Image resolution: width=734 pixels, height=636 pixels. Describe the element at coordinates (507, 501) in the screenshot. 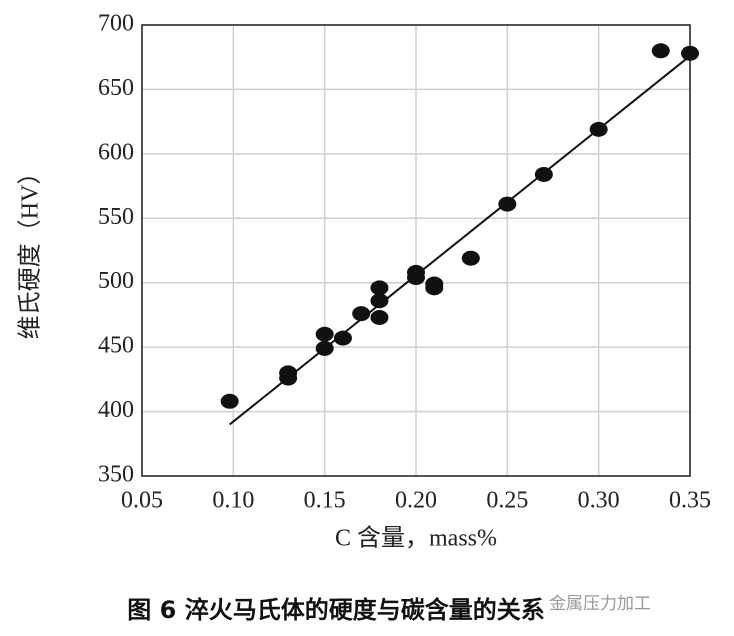

I see `x-tick-label: 0.25` at that location.